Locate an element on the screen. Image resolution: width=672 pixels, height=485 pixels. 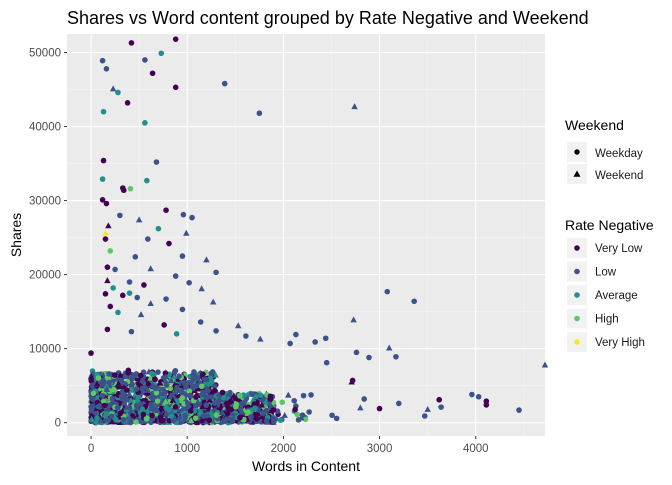
y-tick-label: 20000 is located at coordinates (45, 276).